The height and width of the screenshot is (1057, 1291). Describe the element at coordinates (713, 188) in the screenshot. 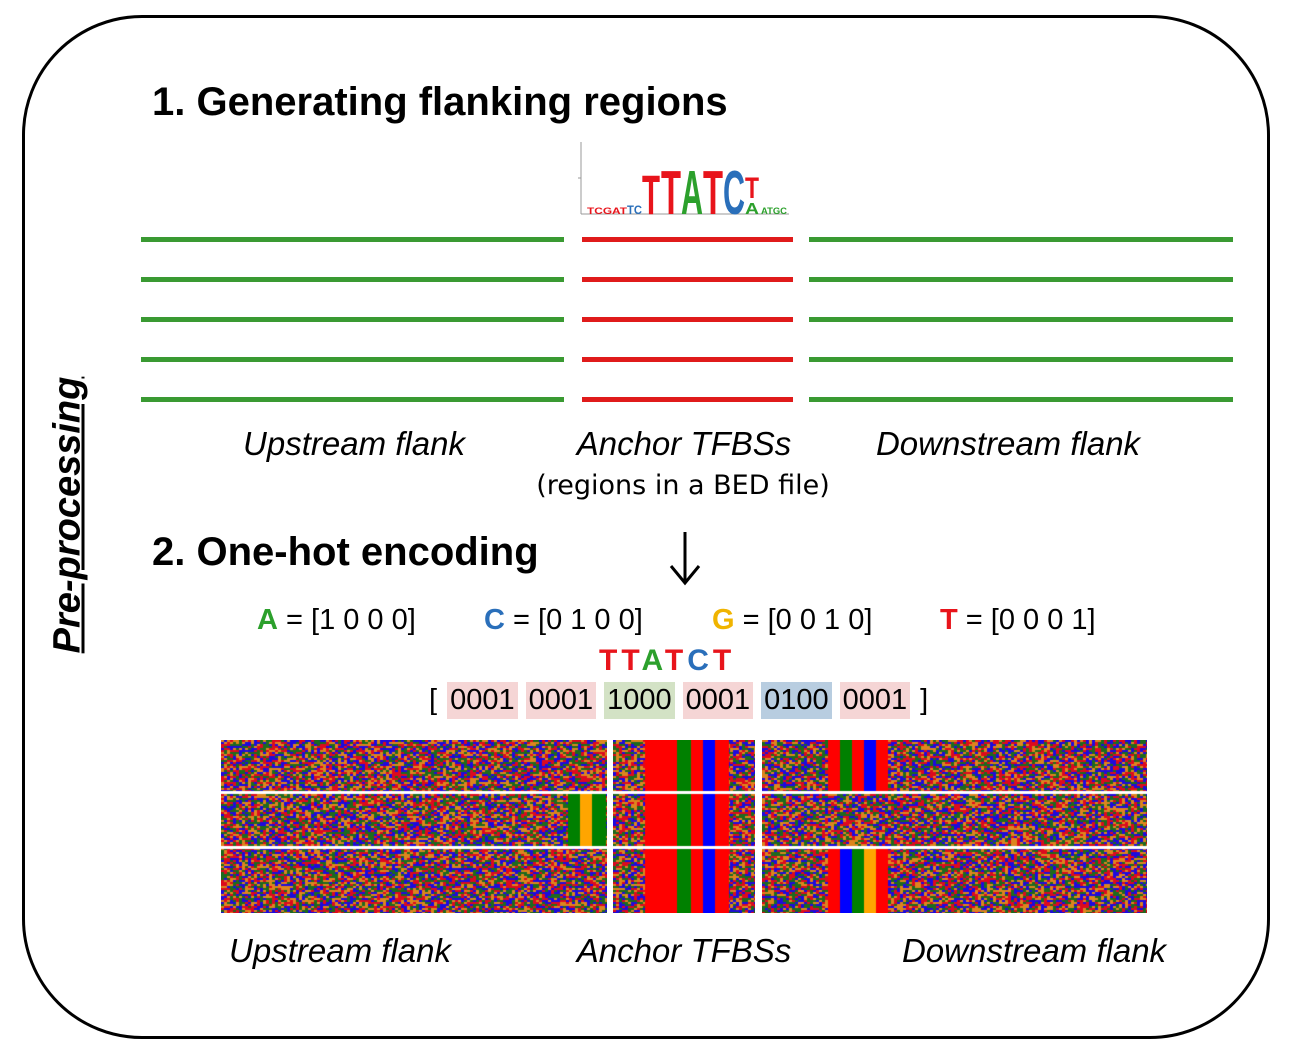

I see `logo-letter-t3: T` at that location.